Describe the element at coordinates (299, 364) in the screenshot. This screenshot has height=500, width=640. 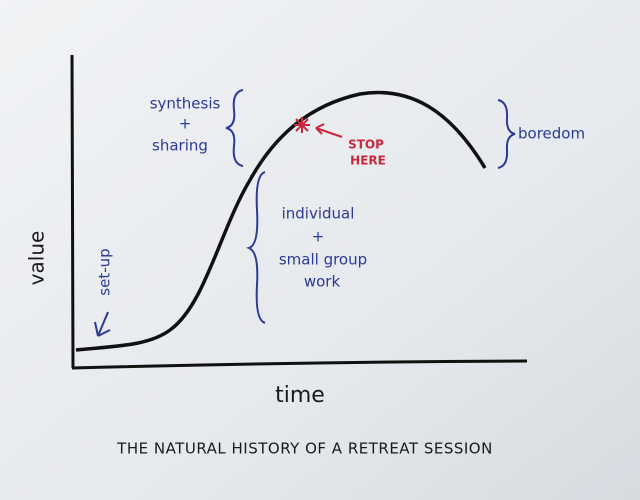
I see `x-axis` at that location.